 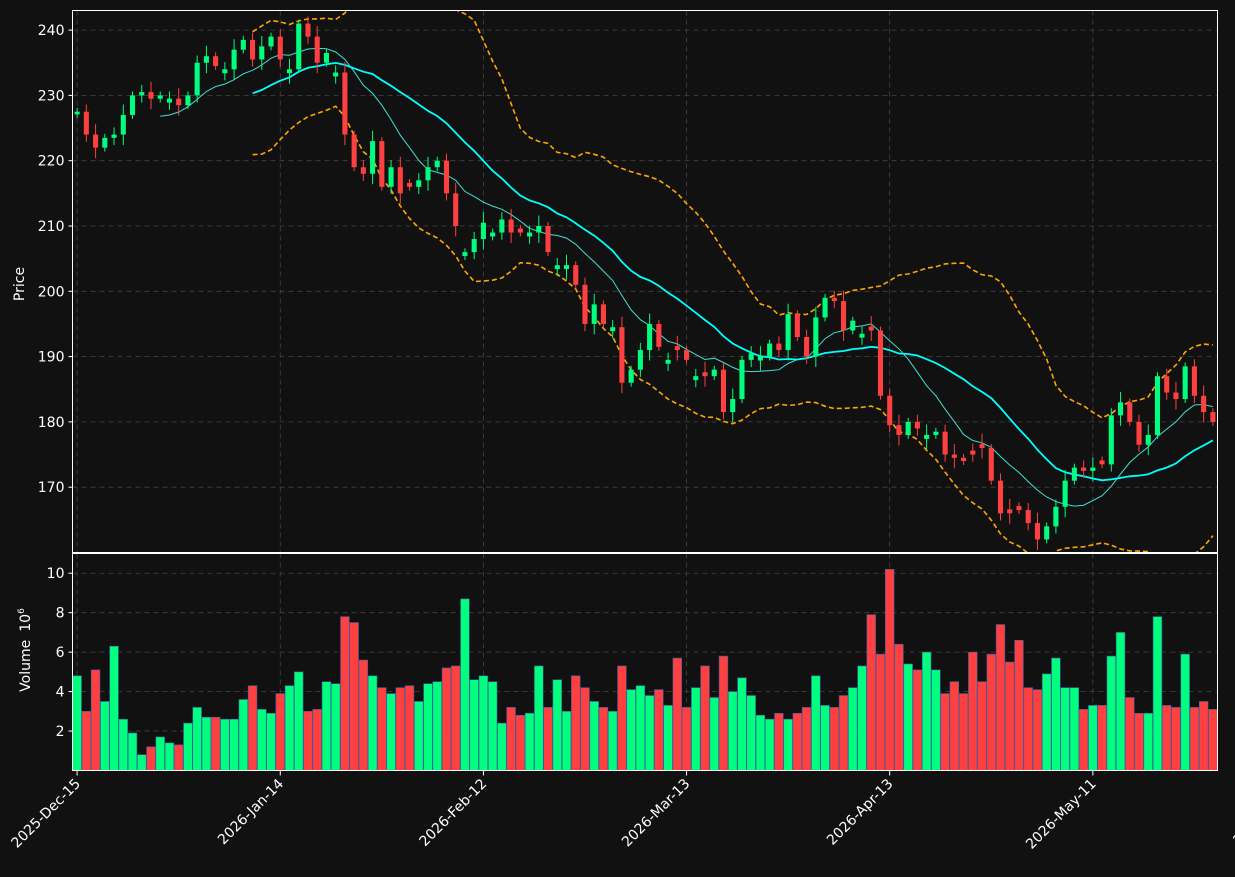 I want to click on price-tick-label: 220, so click(x=51, y=162).